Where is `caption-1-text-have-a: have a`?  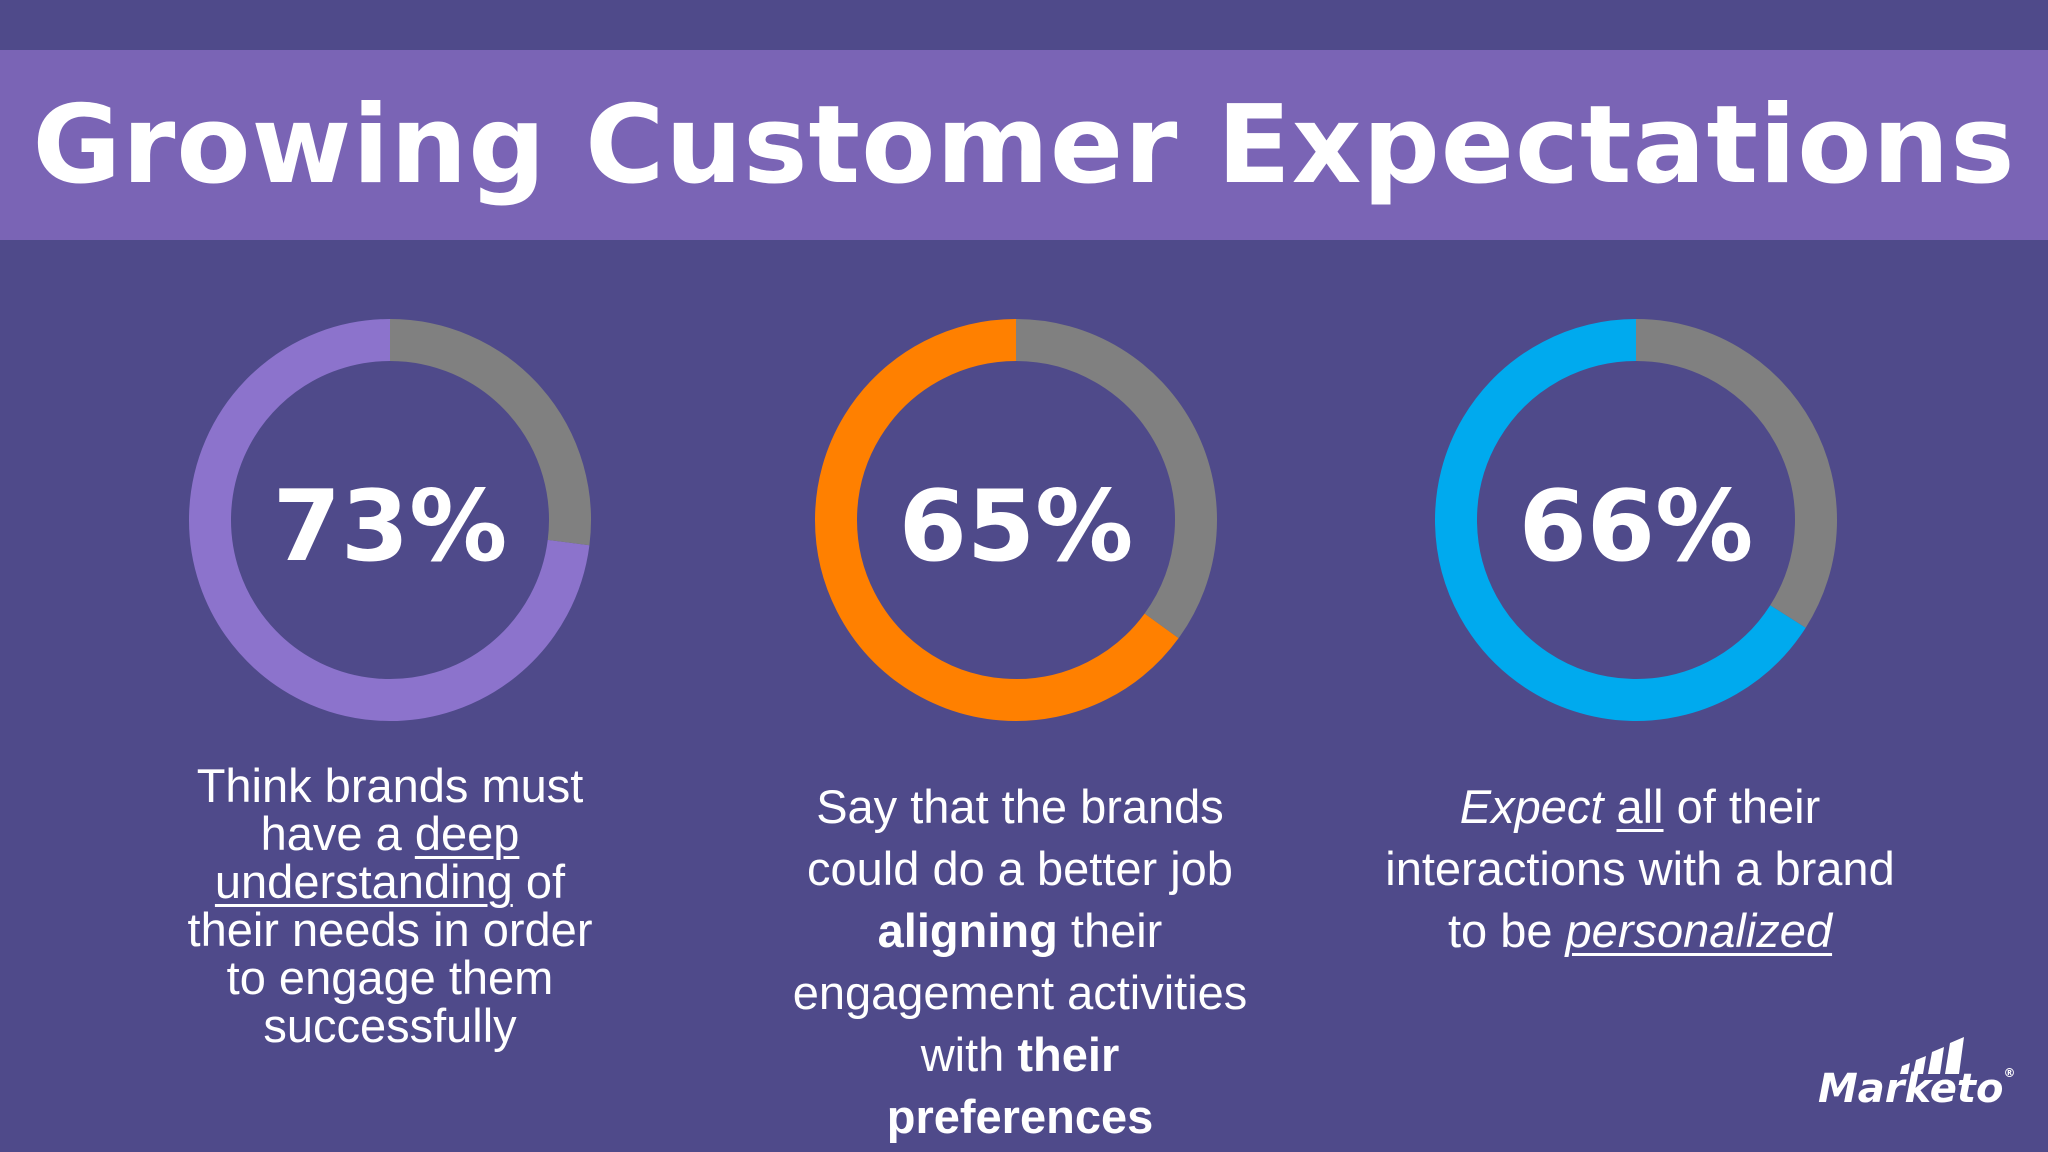 caption-1-text-have-a: have a is located at coordinates (331, 833).